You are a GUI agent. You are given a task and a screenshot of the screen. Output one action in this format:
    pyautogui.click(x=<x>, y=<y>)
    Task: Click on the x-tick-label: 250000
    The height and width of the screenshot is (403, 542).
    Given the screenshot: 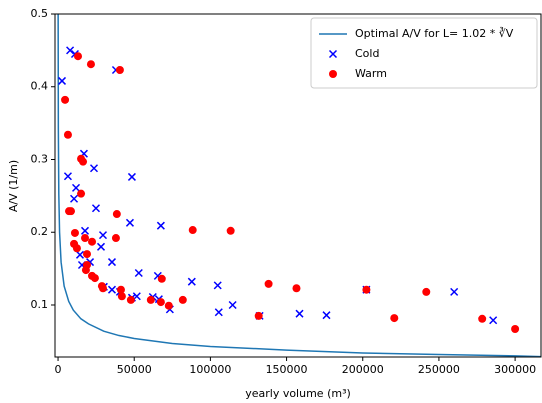 What is the action you would take?
    pyautogui.click(x=439, y=369)
    